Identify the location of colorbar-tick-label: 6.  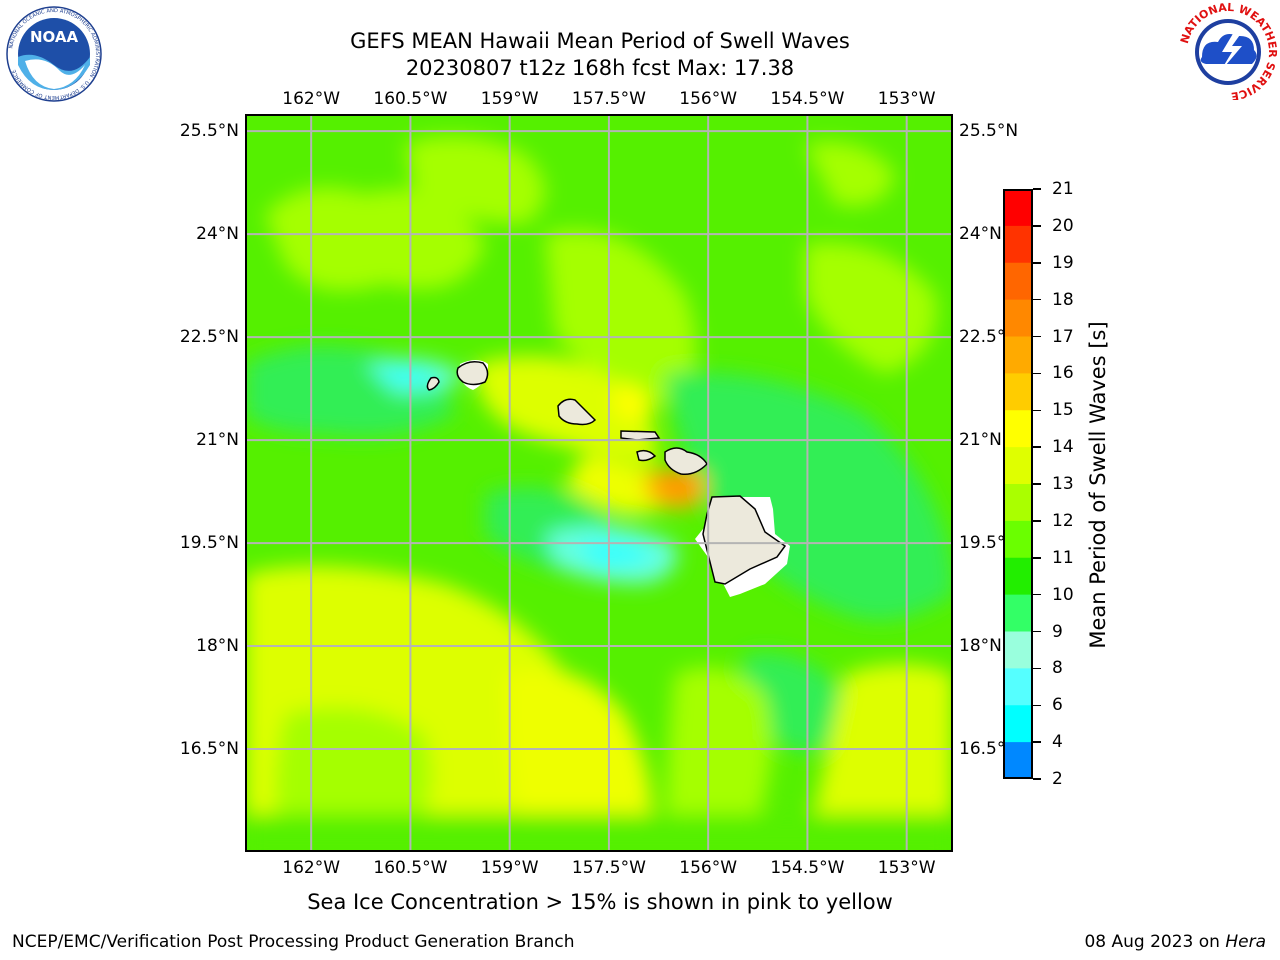
(1057, 705).